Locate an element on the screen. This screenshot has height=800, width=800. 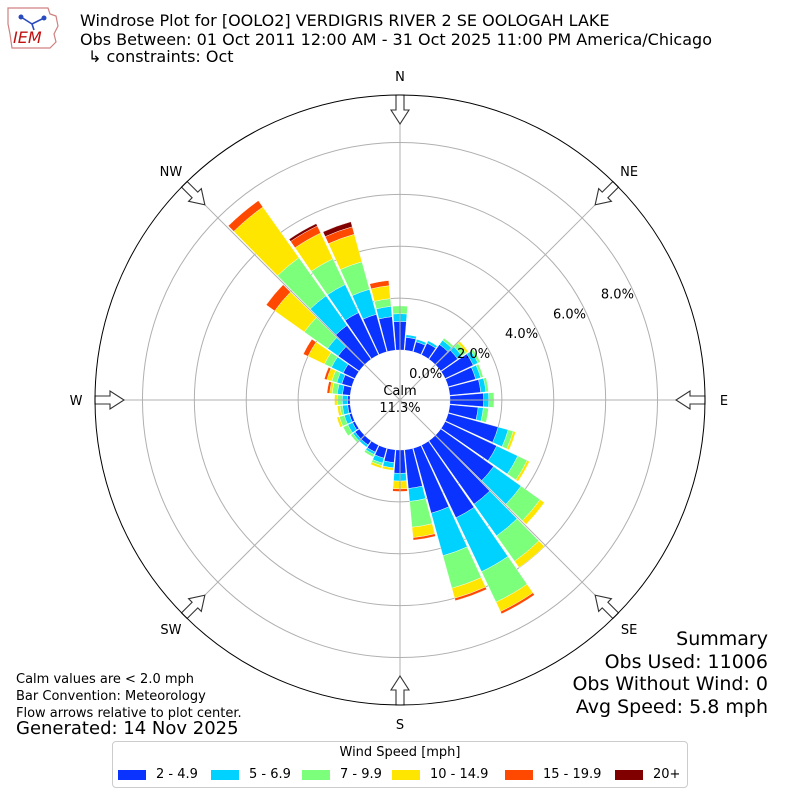
legend-item: 2 - 4.9 is located at coordinates (158, 775).